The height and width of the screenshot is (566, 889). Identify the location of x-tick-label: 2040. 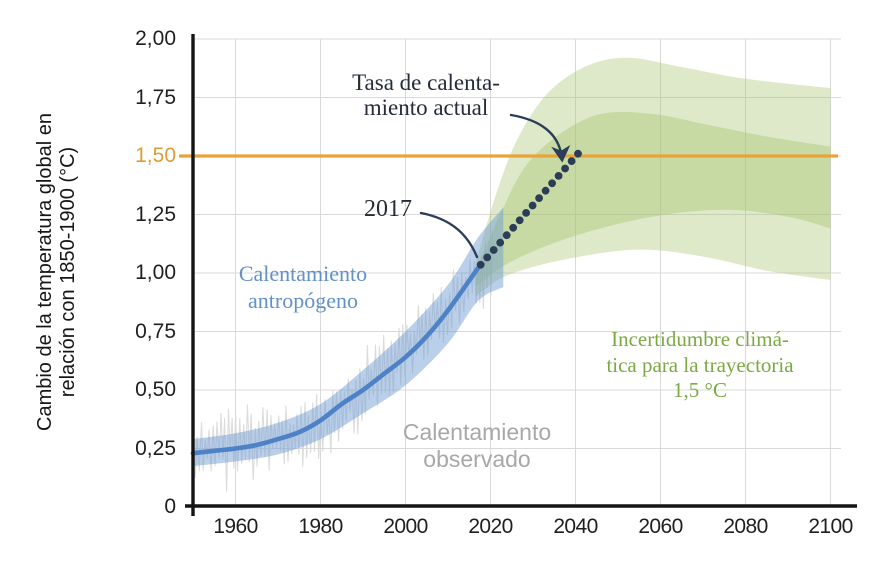
(575, 526).